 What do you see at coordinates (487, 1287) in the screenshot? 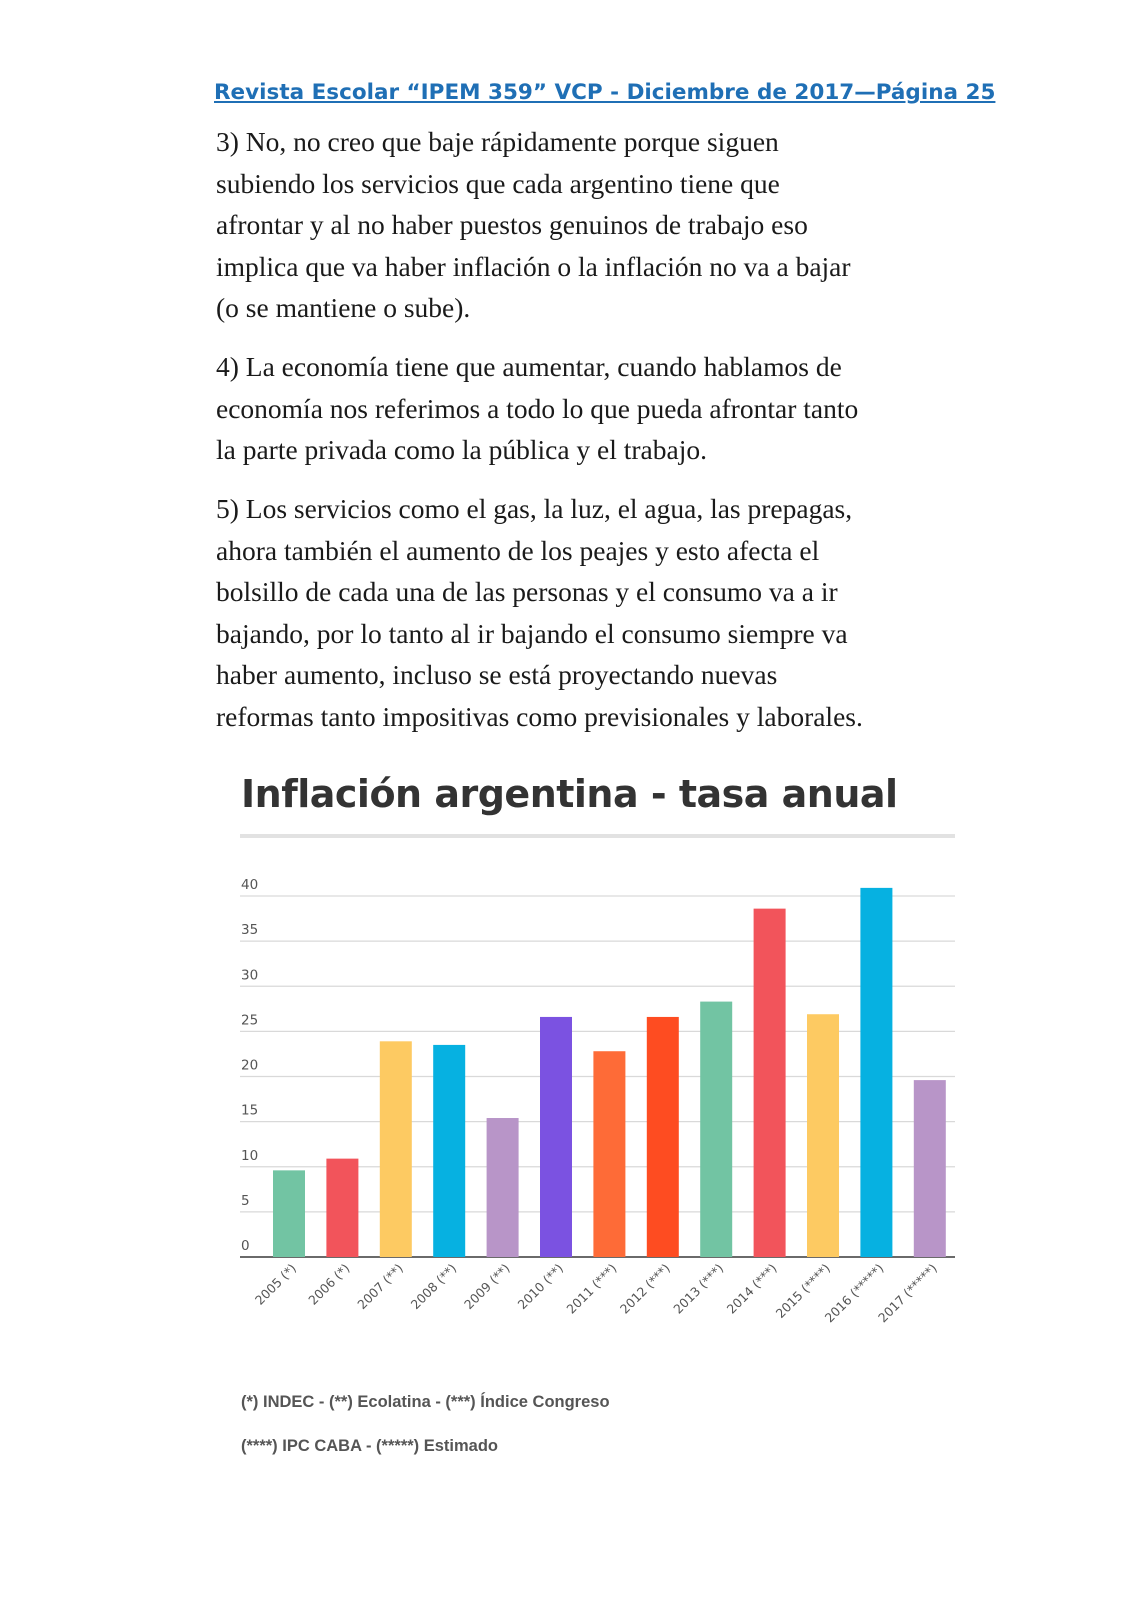
I see `x-tick-label: 2009 (**)` at bounding box center [487, 1287].